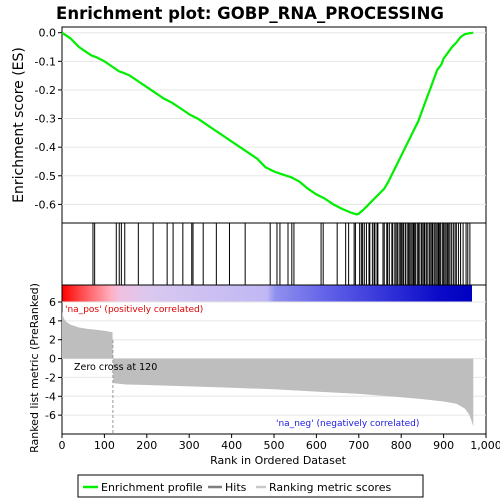  Describe the element at coordinates (115, 367) in the screenshot. I see `zero-cross-label: Zero cross at 120` at that location.